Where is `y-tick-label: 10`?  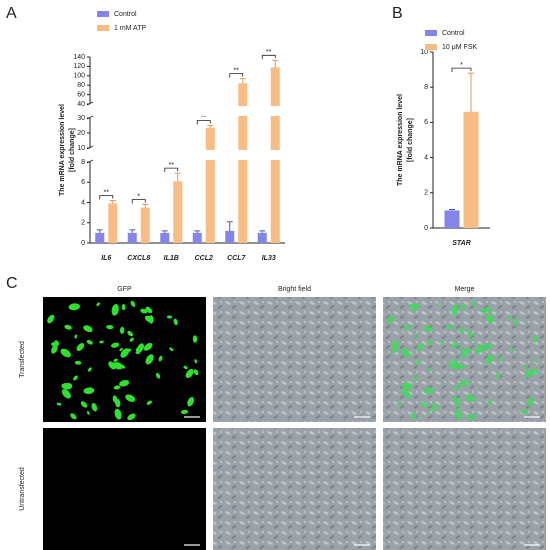 y-tick-label: 10 is located at coordinates (424, 52).